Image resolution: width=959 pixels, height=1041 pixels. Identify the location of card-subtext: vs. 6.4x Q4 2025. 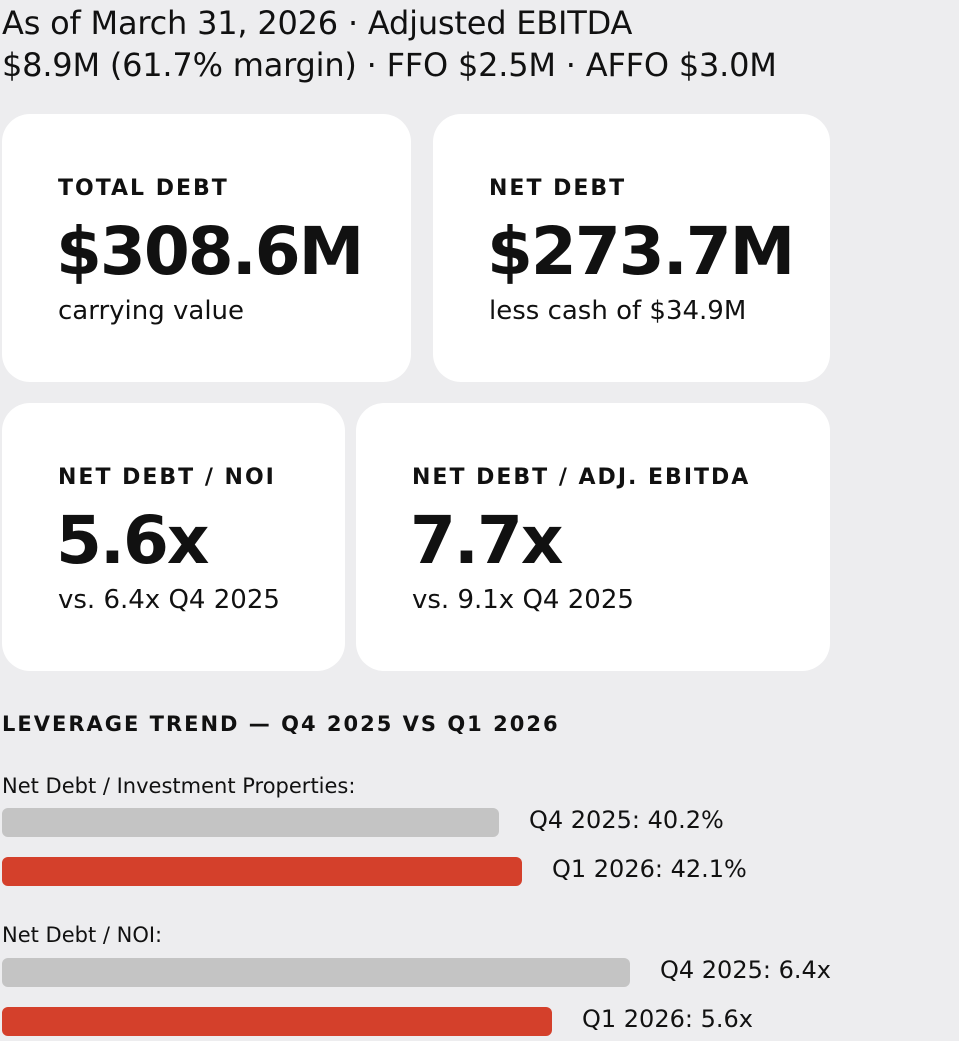
(169, 600).